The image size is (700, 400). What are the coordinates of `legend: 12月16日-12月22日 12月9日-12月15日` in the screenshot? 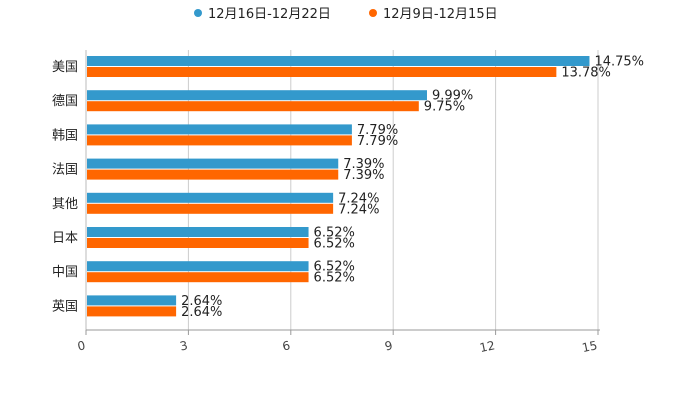 It's located at (346, 14).